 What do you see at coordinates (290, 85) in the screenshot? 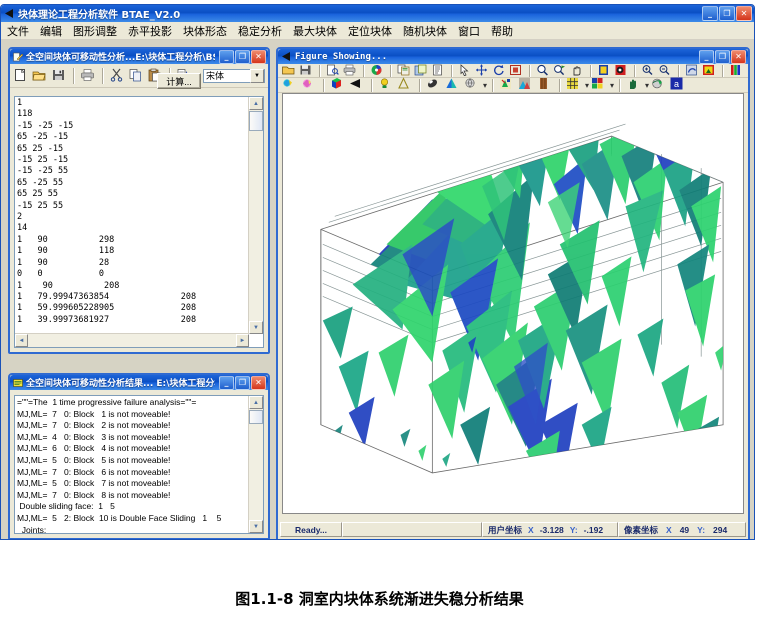
I see `blocks-cyan-icon` at bounding box center [290, 85].